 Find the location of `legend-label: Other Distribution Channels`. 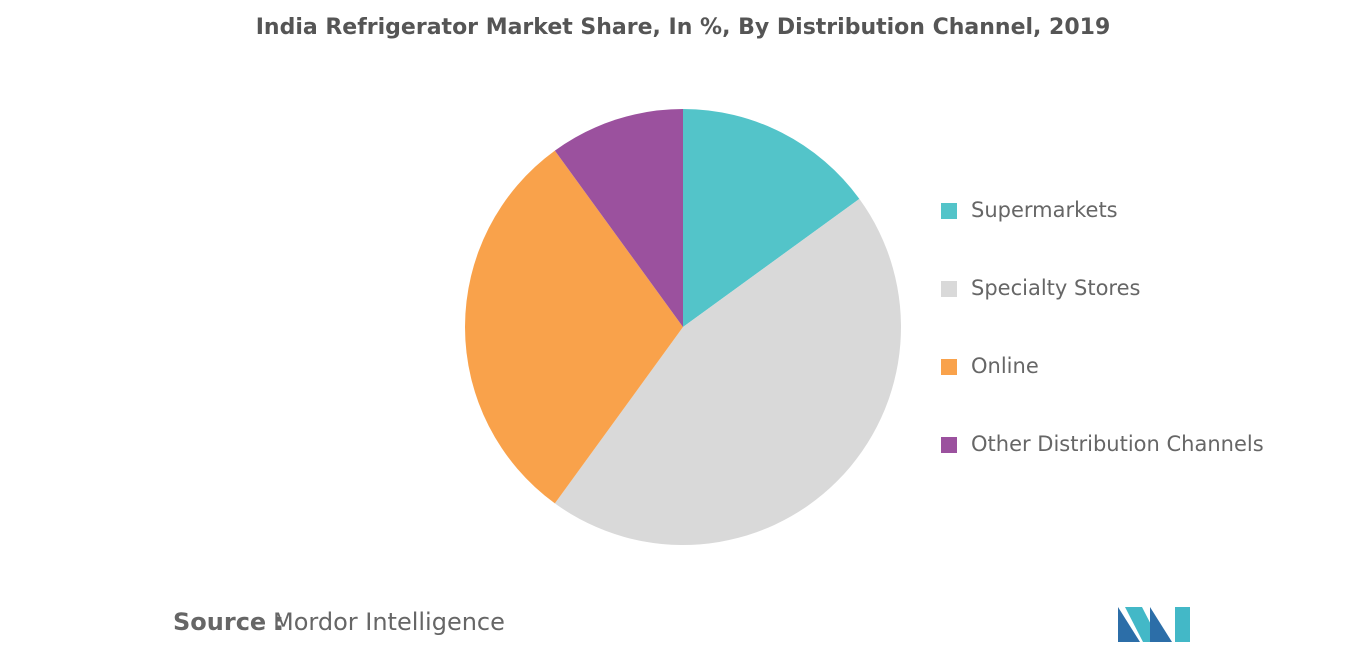

legend-label: Other Distribution Channels is located at coordinates (1117, 444).